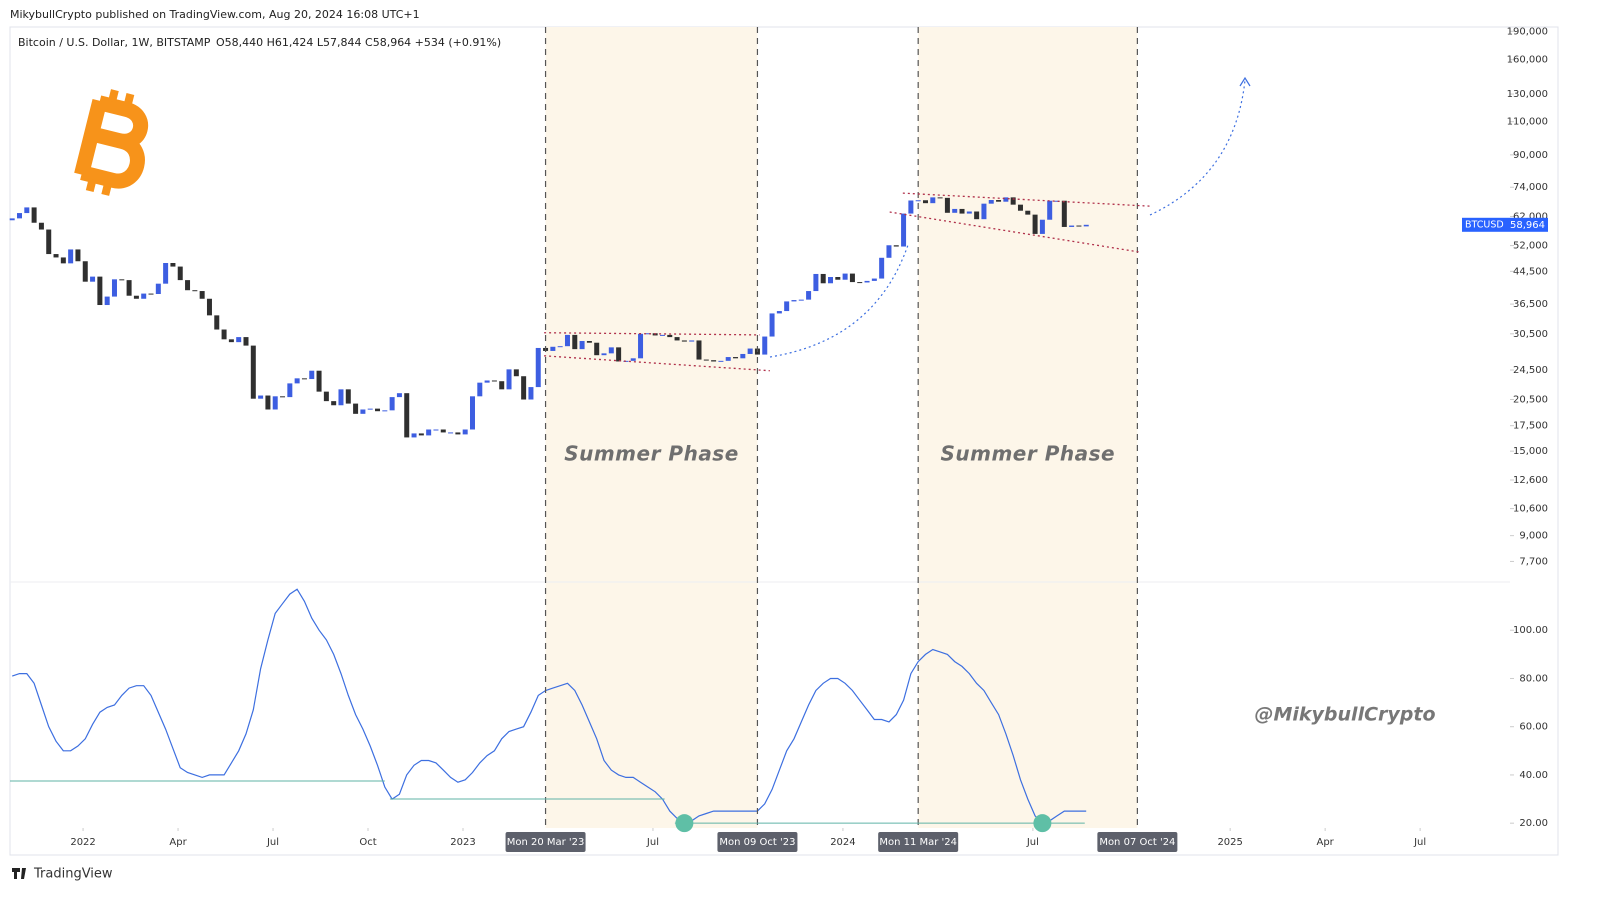 This screenshot has width=1600, height=909. I want to click on y-tick-label: 190,000, so click(1527, 31).